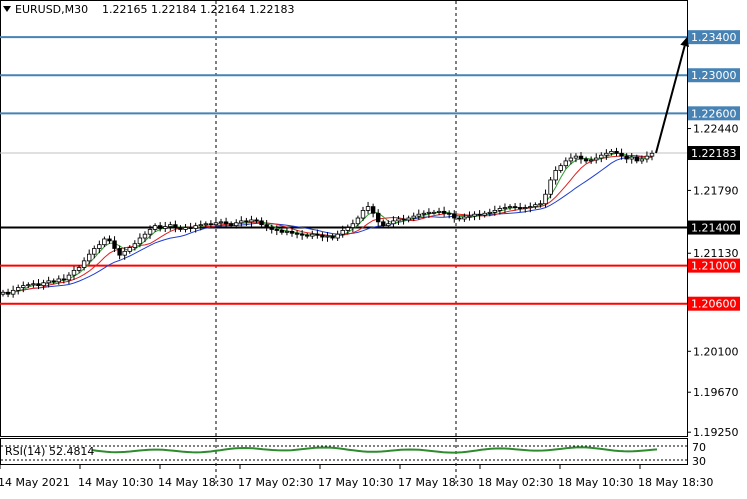 The width and height of the screenshot is (747, 499). What do you see at coordinates (355, 482) in the screenshot?
I see `x-tick-label: 17 May 10:30` at bounding box center [355, 482].